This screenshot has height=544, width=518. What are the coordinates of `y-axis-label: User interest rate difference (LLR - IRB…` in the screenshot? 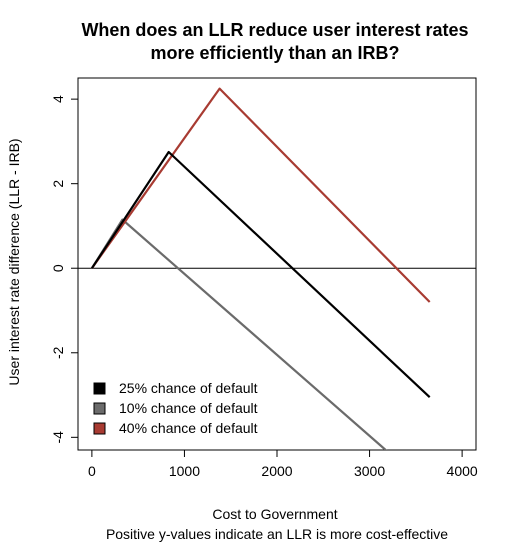 It's located at (14, 261).